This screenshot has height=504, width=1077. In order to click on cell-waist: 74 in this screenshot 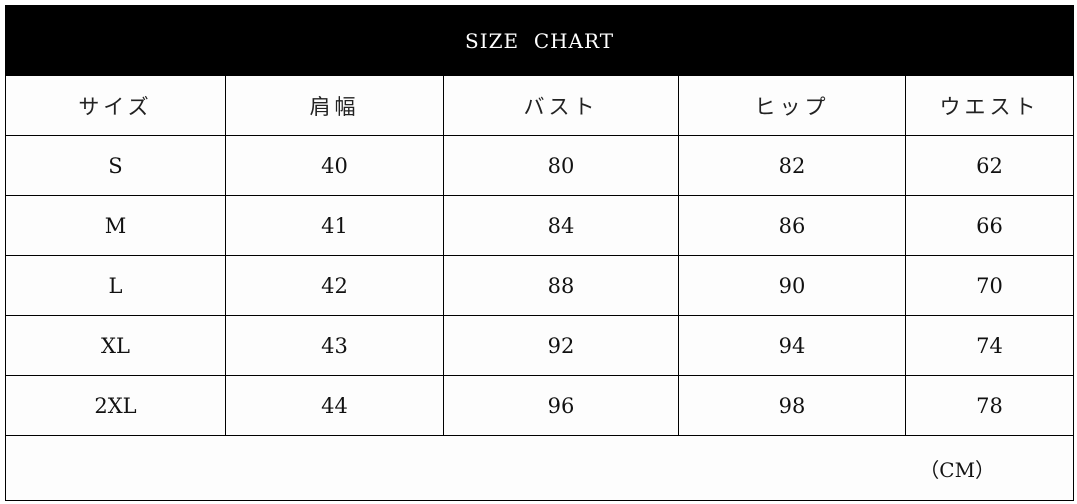, I will do `click(989, 345)`.